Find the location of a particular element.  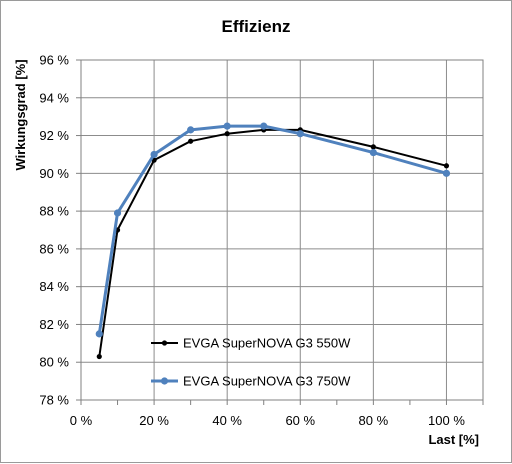

y-tick-label: 94 % is located at coordinates (54, 97).